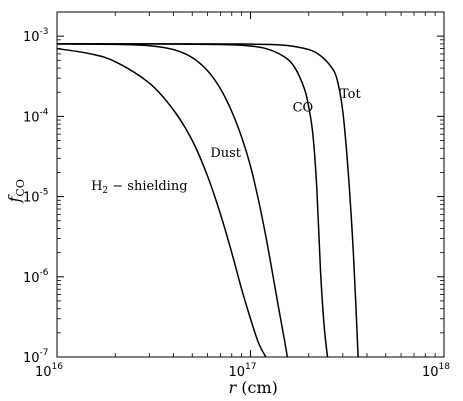 This screenshot has height=401, width=463. I want to click on x-tick-label: 1018, so click(436, 371).